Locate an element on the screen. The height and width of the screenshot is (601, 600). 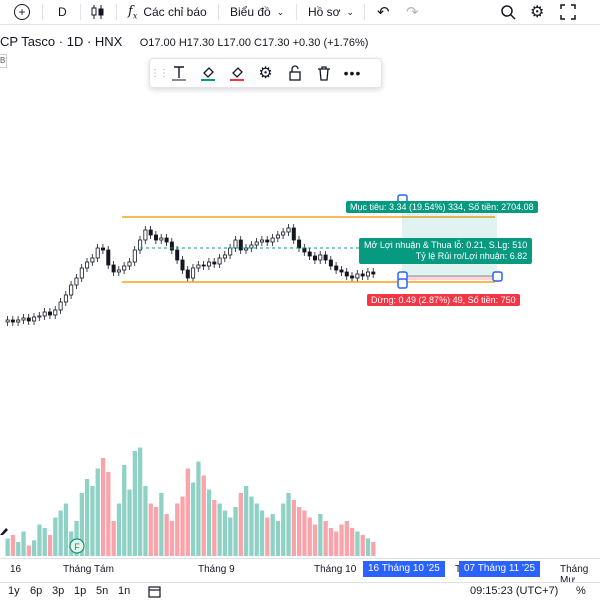
toolbar-divider is located at coordinates (218, 12).